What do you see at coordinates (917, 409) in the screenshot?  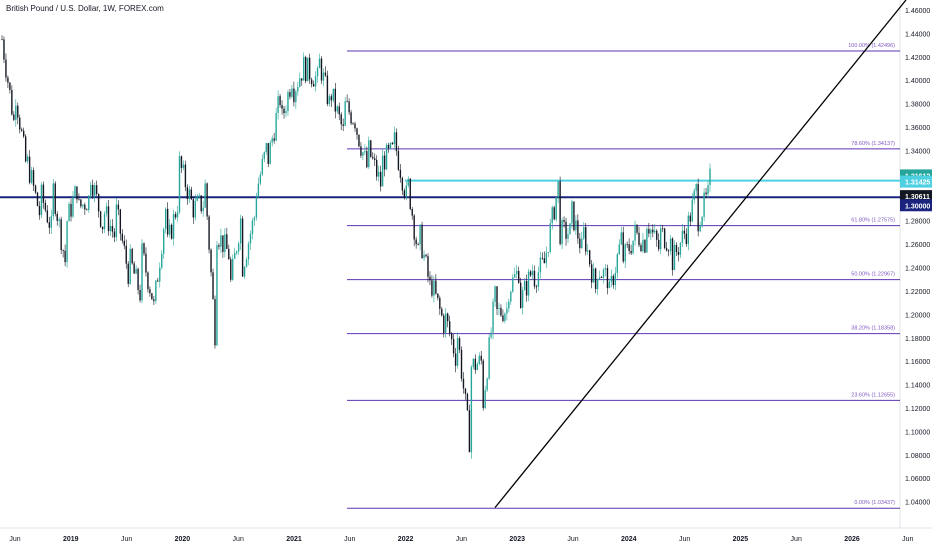 I see `y-tick-label: 1.12000` at bounding box center [917, 409].